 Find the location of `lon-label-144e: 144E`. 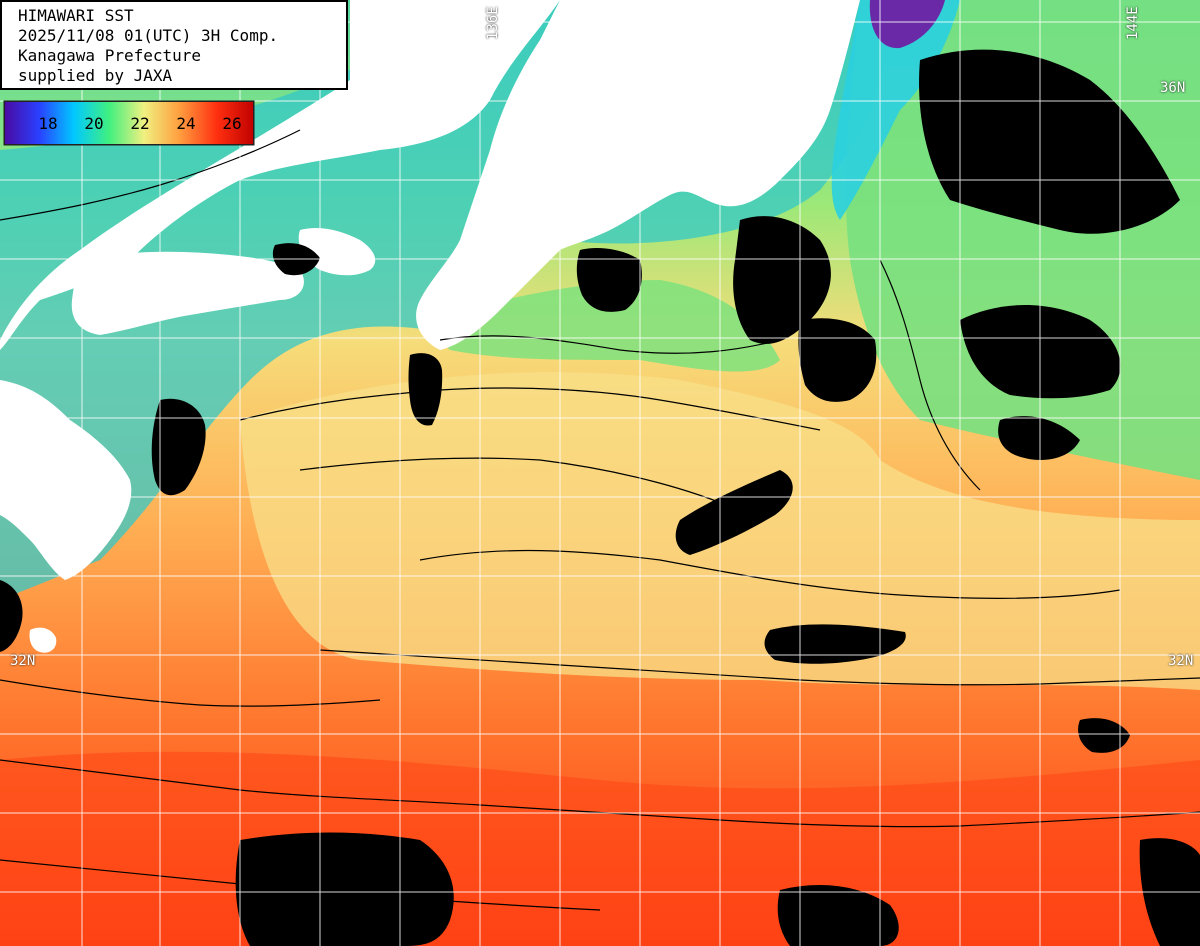

lon-label-144e: 144E is located at coordinates (1133, 23).